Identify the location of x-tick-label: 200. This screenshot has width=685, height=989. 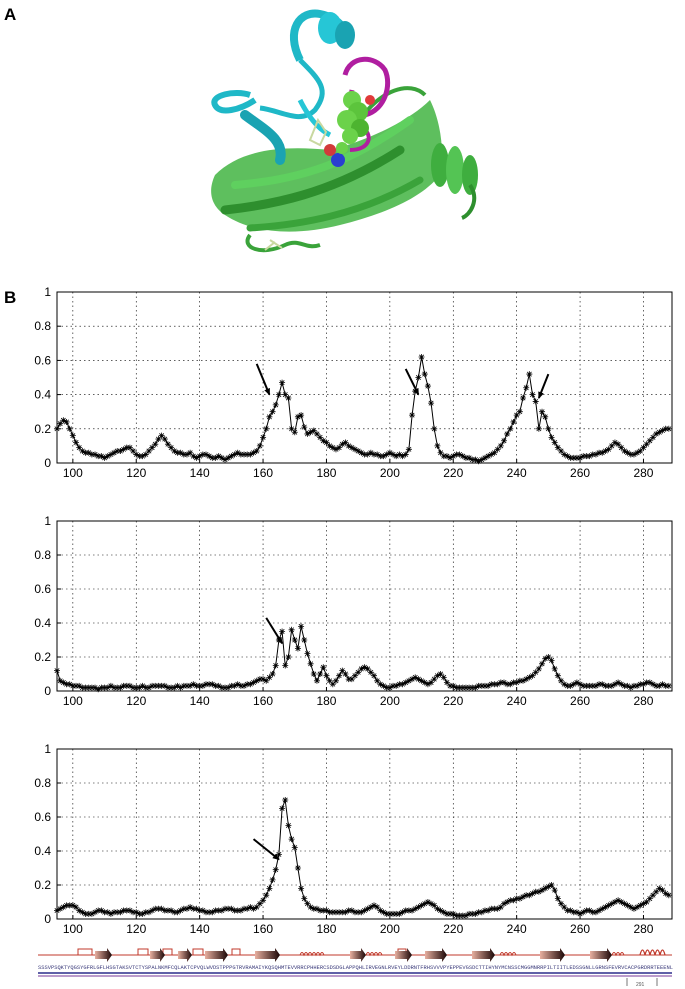
(390, 929).